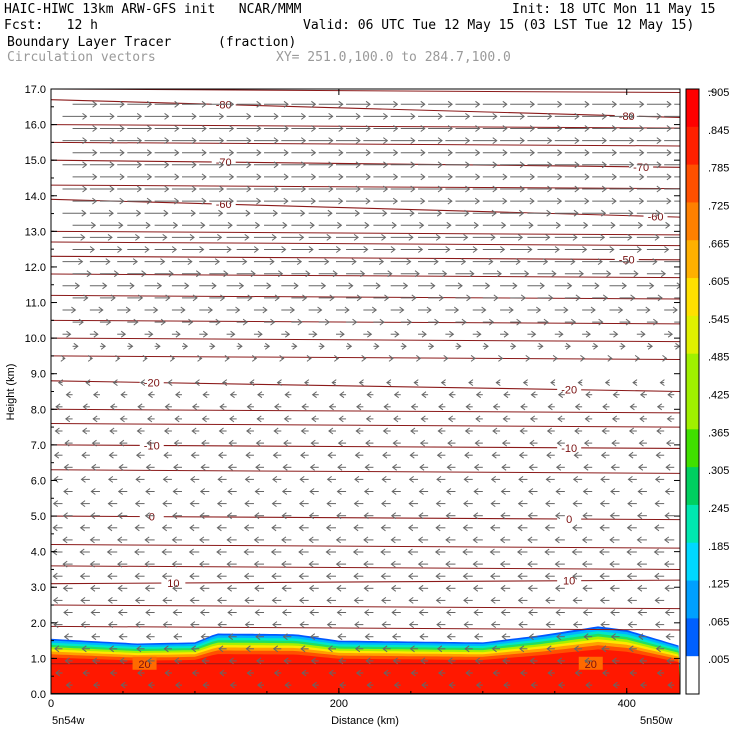  I want to click on colorbar-label: .245, so click(718, 509).